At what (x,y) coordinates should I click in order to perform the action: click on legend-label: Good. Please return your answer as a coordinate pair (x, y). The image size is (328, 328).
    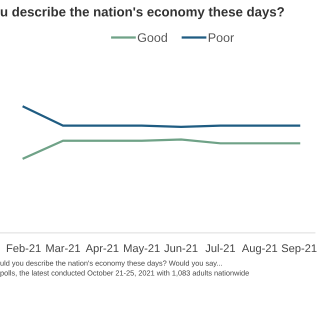
    Looking at the image, I should click on (152, 37).